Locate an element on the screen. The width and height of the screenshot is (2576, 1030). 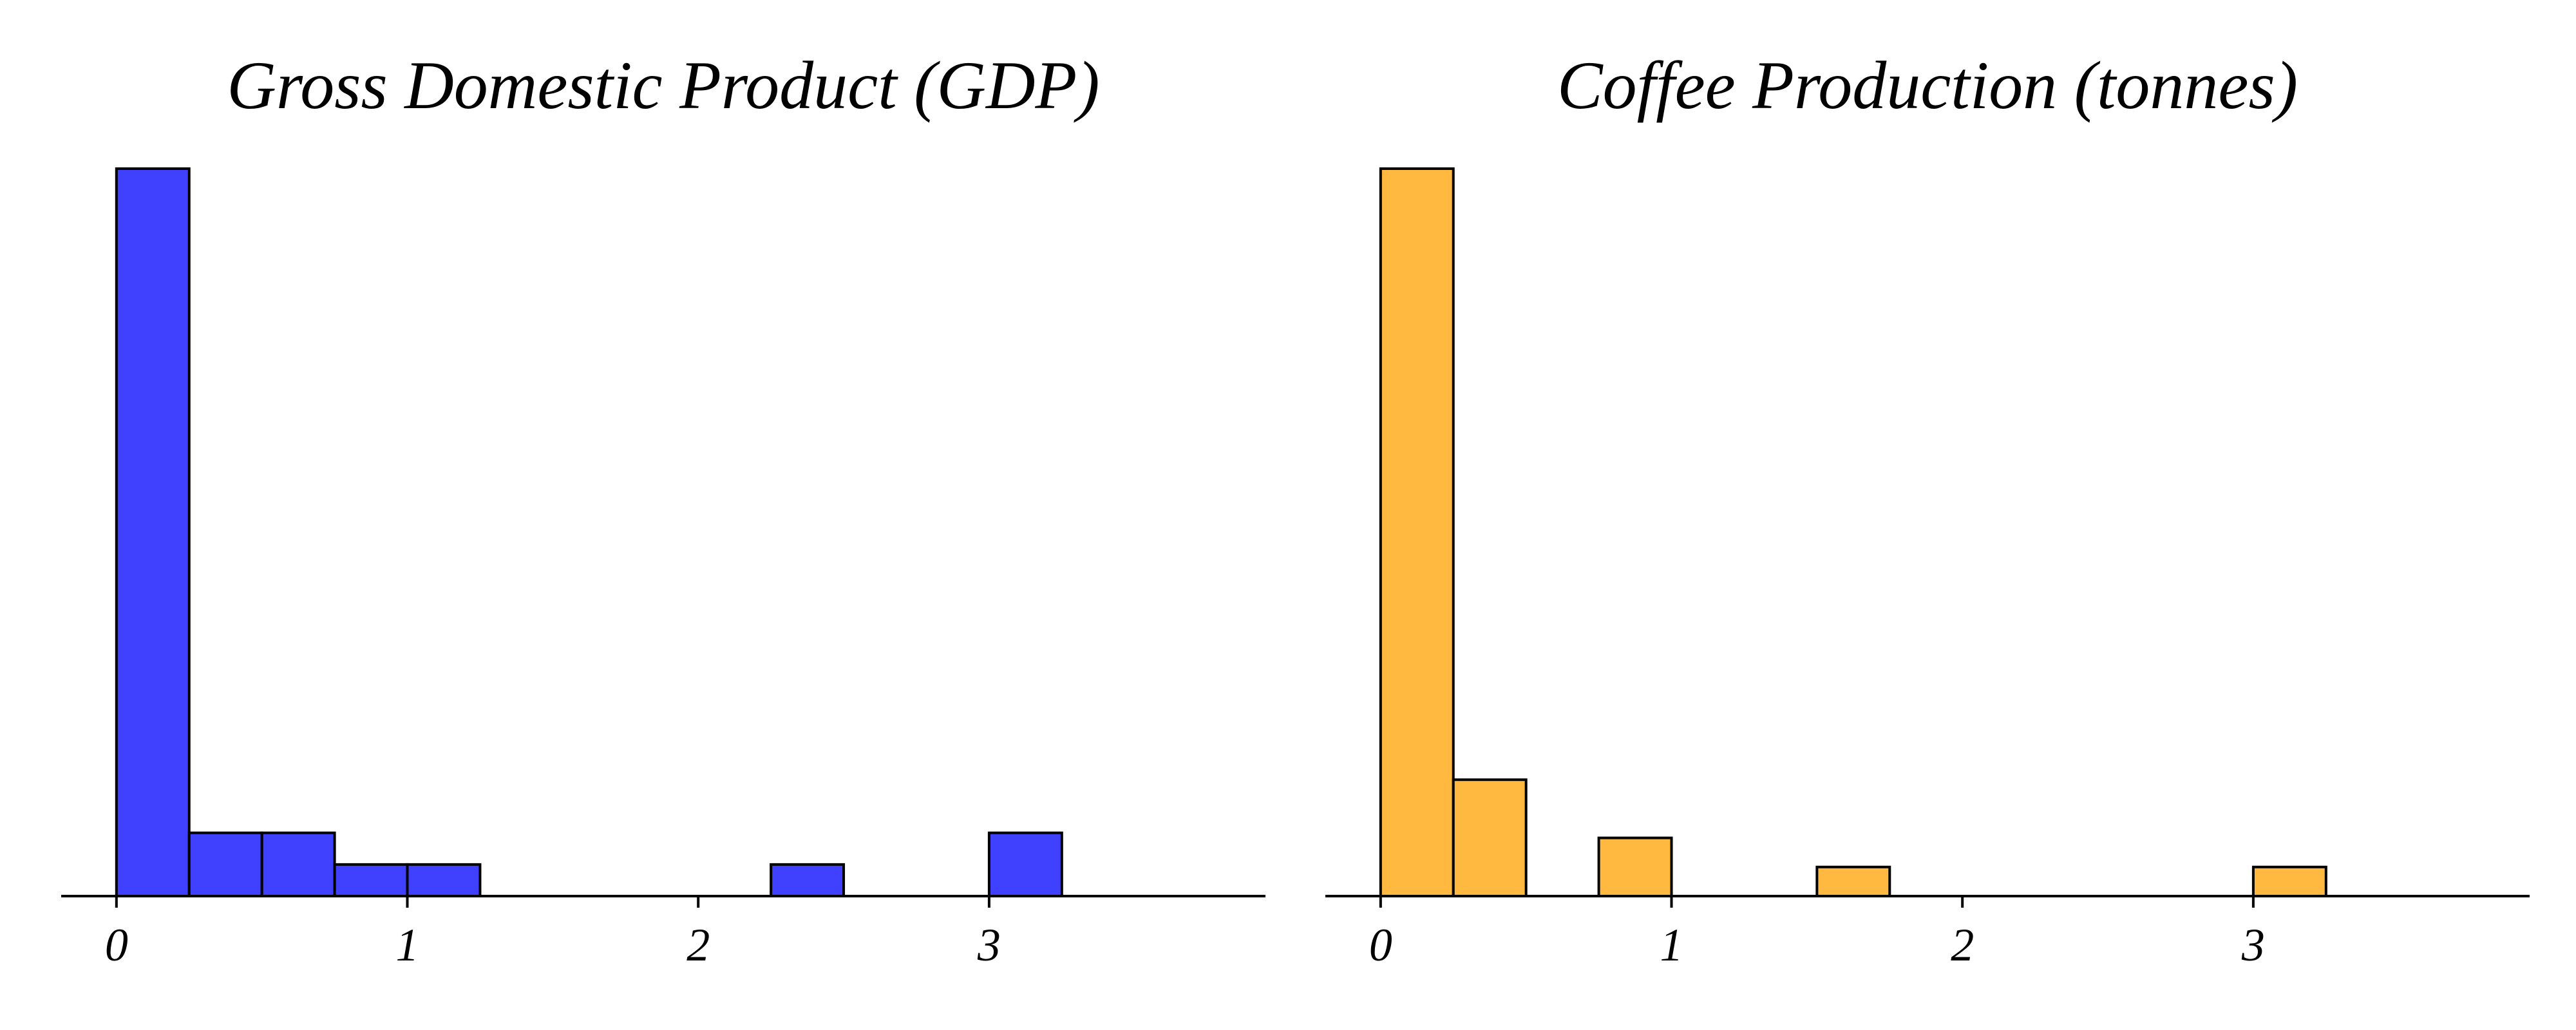
gdp-x-tick-label: 2 is located at coordinates (698, 945).